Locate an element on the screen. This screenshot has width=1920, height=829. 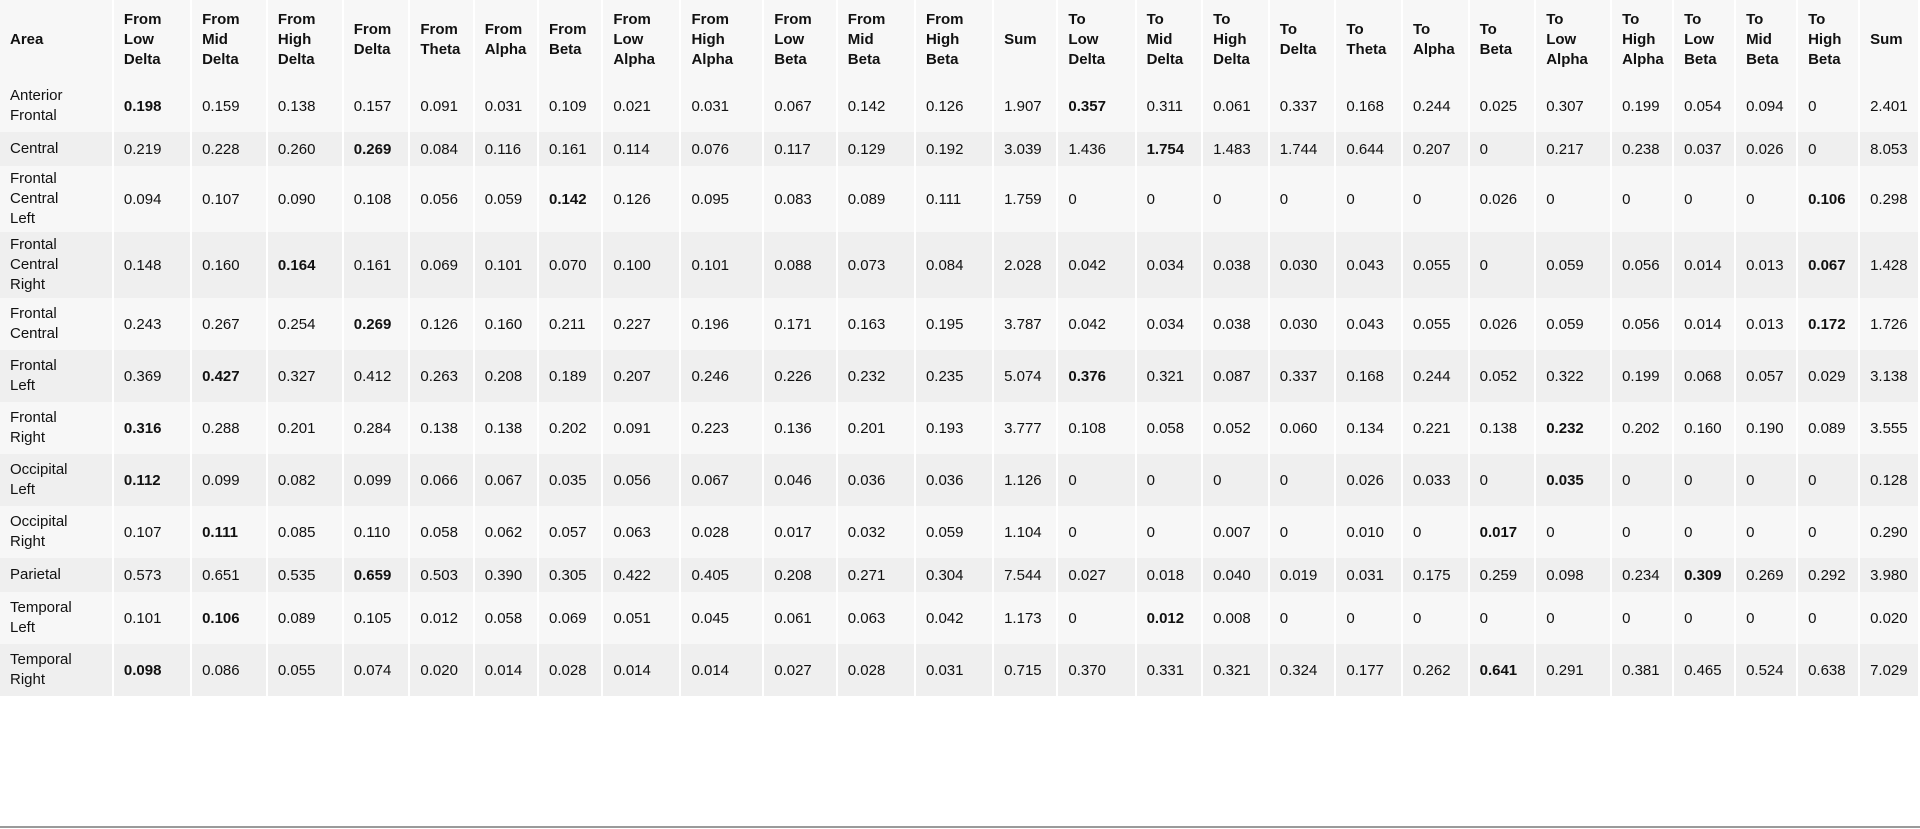
area-label: Left is located at coordinates (23, 385).